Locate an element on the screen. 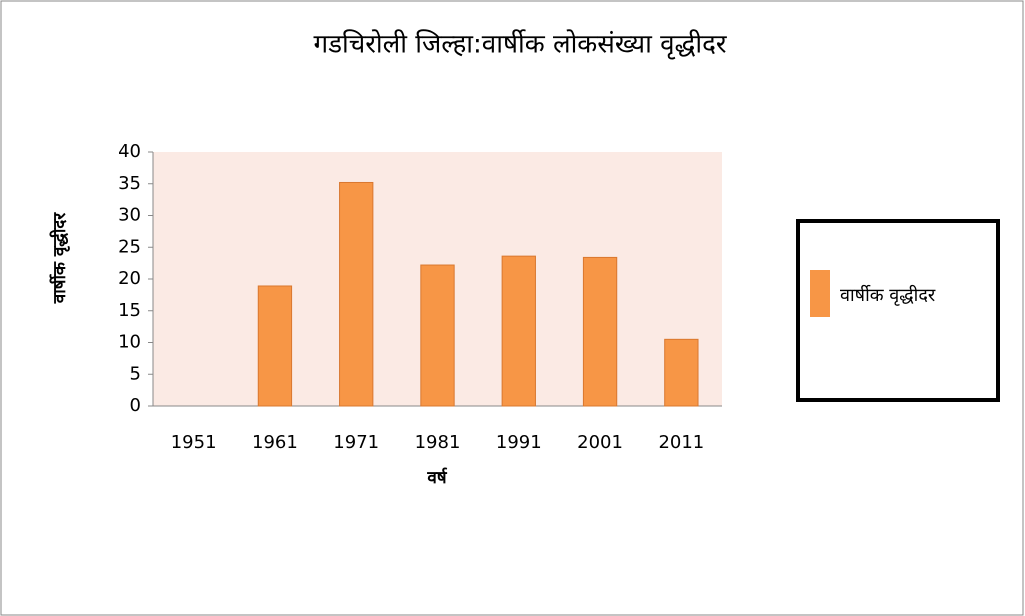 This screenshot has width=1025, height=616. x-tick-label: 1991 is located at coordinates (519, 442).